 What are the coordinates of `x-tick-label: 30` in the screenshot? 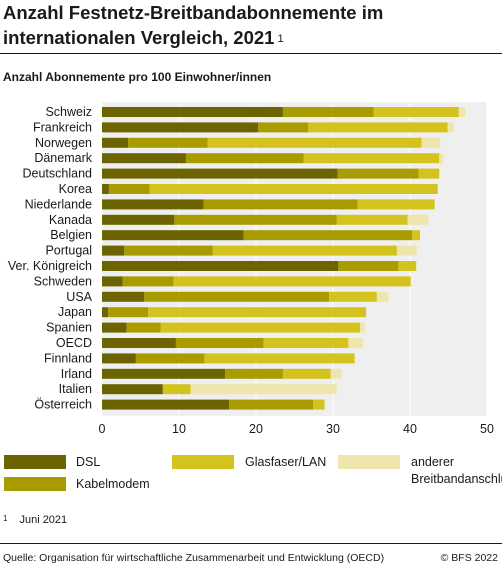 It's located at (333, 429).